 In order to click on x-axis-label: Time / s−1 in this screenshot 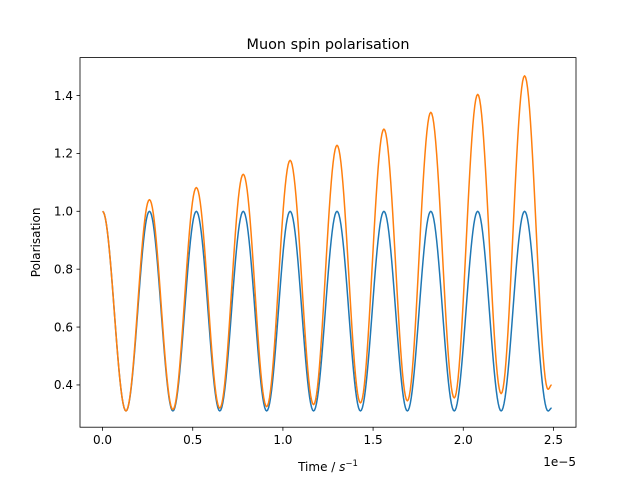, I will do `click(327, 466)`.